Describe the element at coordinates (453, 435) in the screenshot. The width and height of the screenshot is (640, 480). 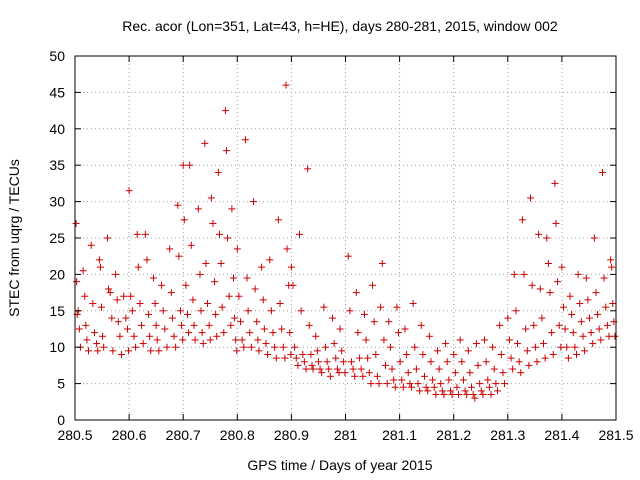
I see `x-tick-label: 281.2` at that location.